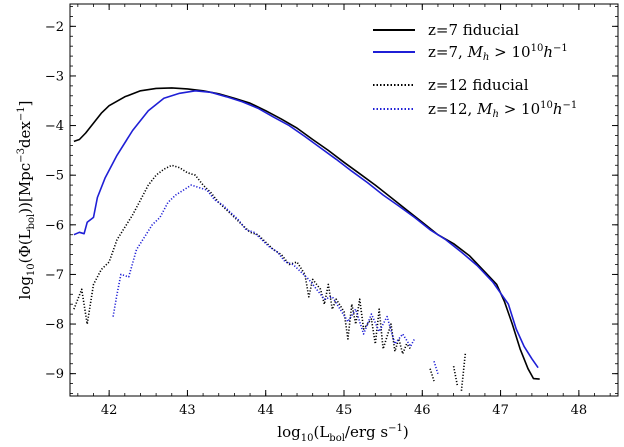  What do you see at coordinates (54, 225) in the screenshot?
I see `y-tick-label: −6` at bounding box center [54, 225].